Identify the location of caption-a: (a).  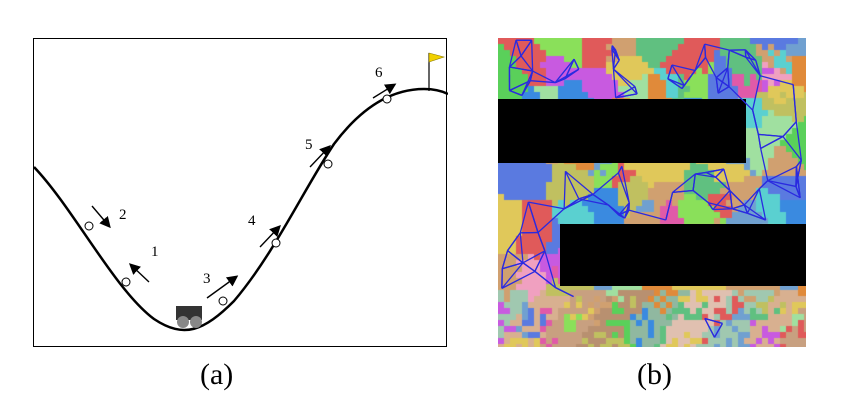
(217, 374).